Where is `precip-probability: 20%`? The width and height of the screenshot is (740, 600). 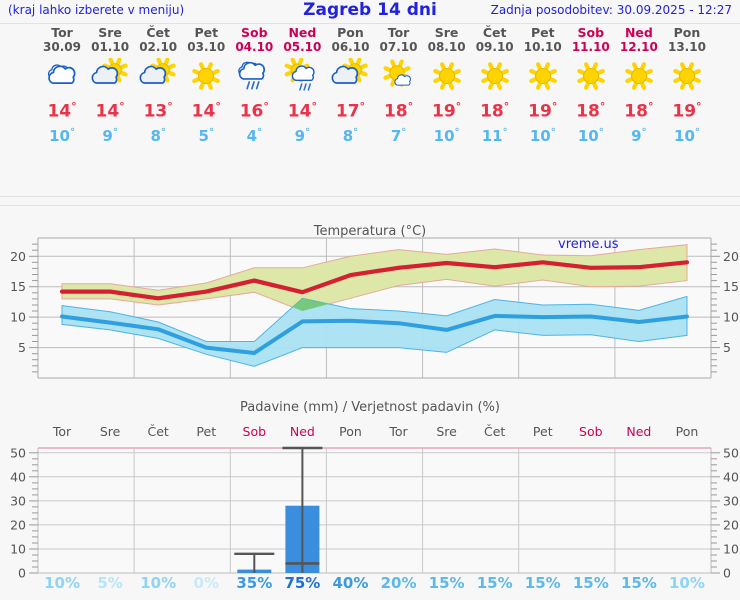 precip-probability: 20% is located at coordinates (398, 583).